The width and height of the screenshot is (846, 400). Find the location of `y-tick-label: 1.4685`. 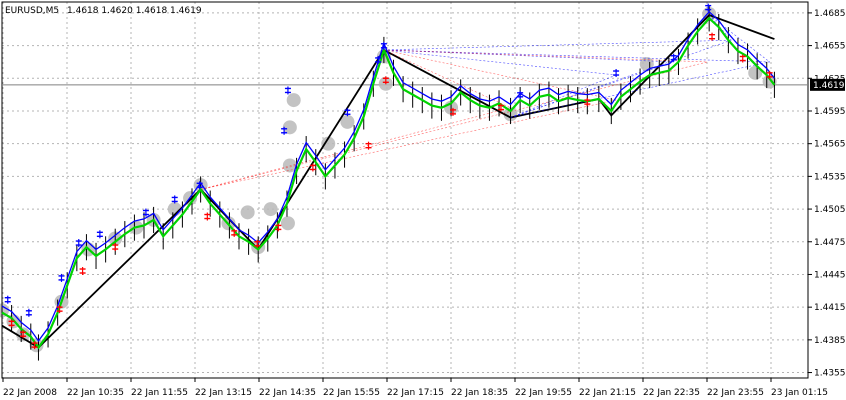

y-tick-label: 1.4685 is located at coordinates (830, 14).